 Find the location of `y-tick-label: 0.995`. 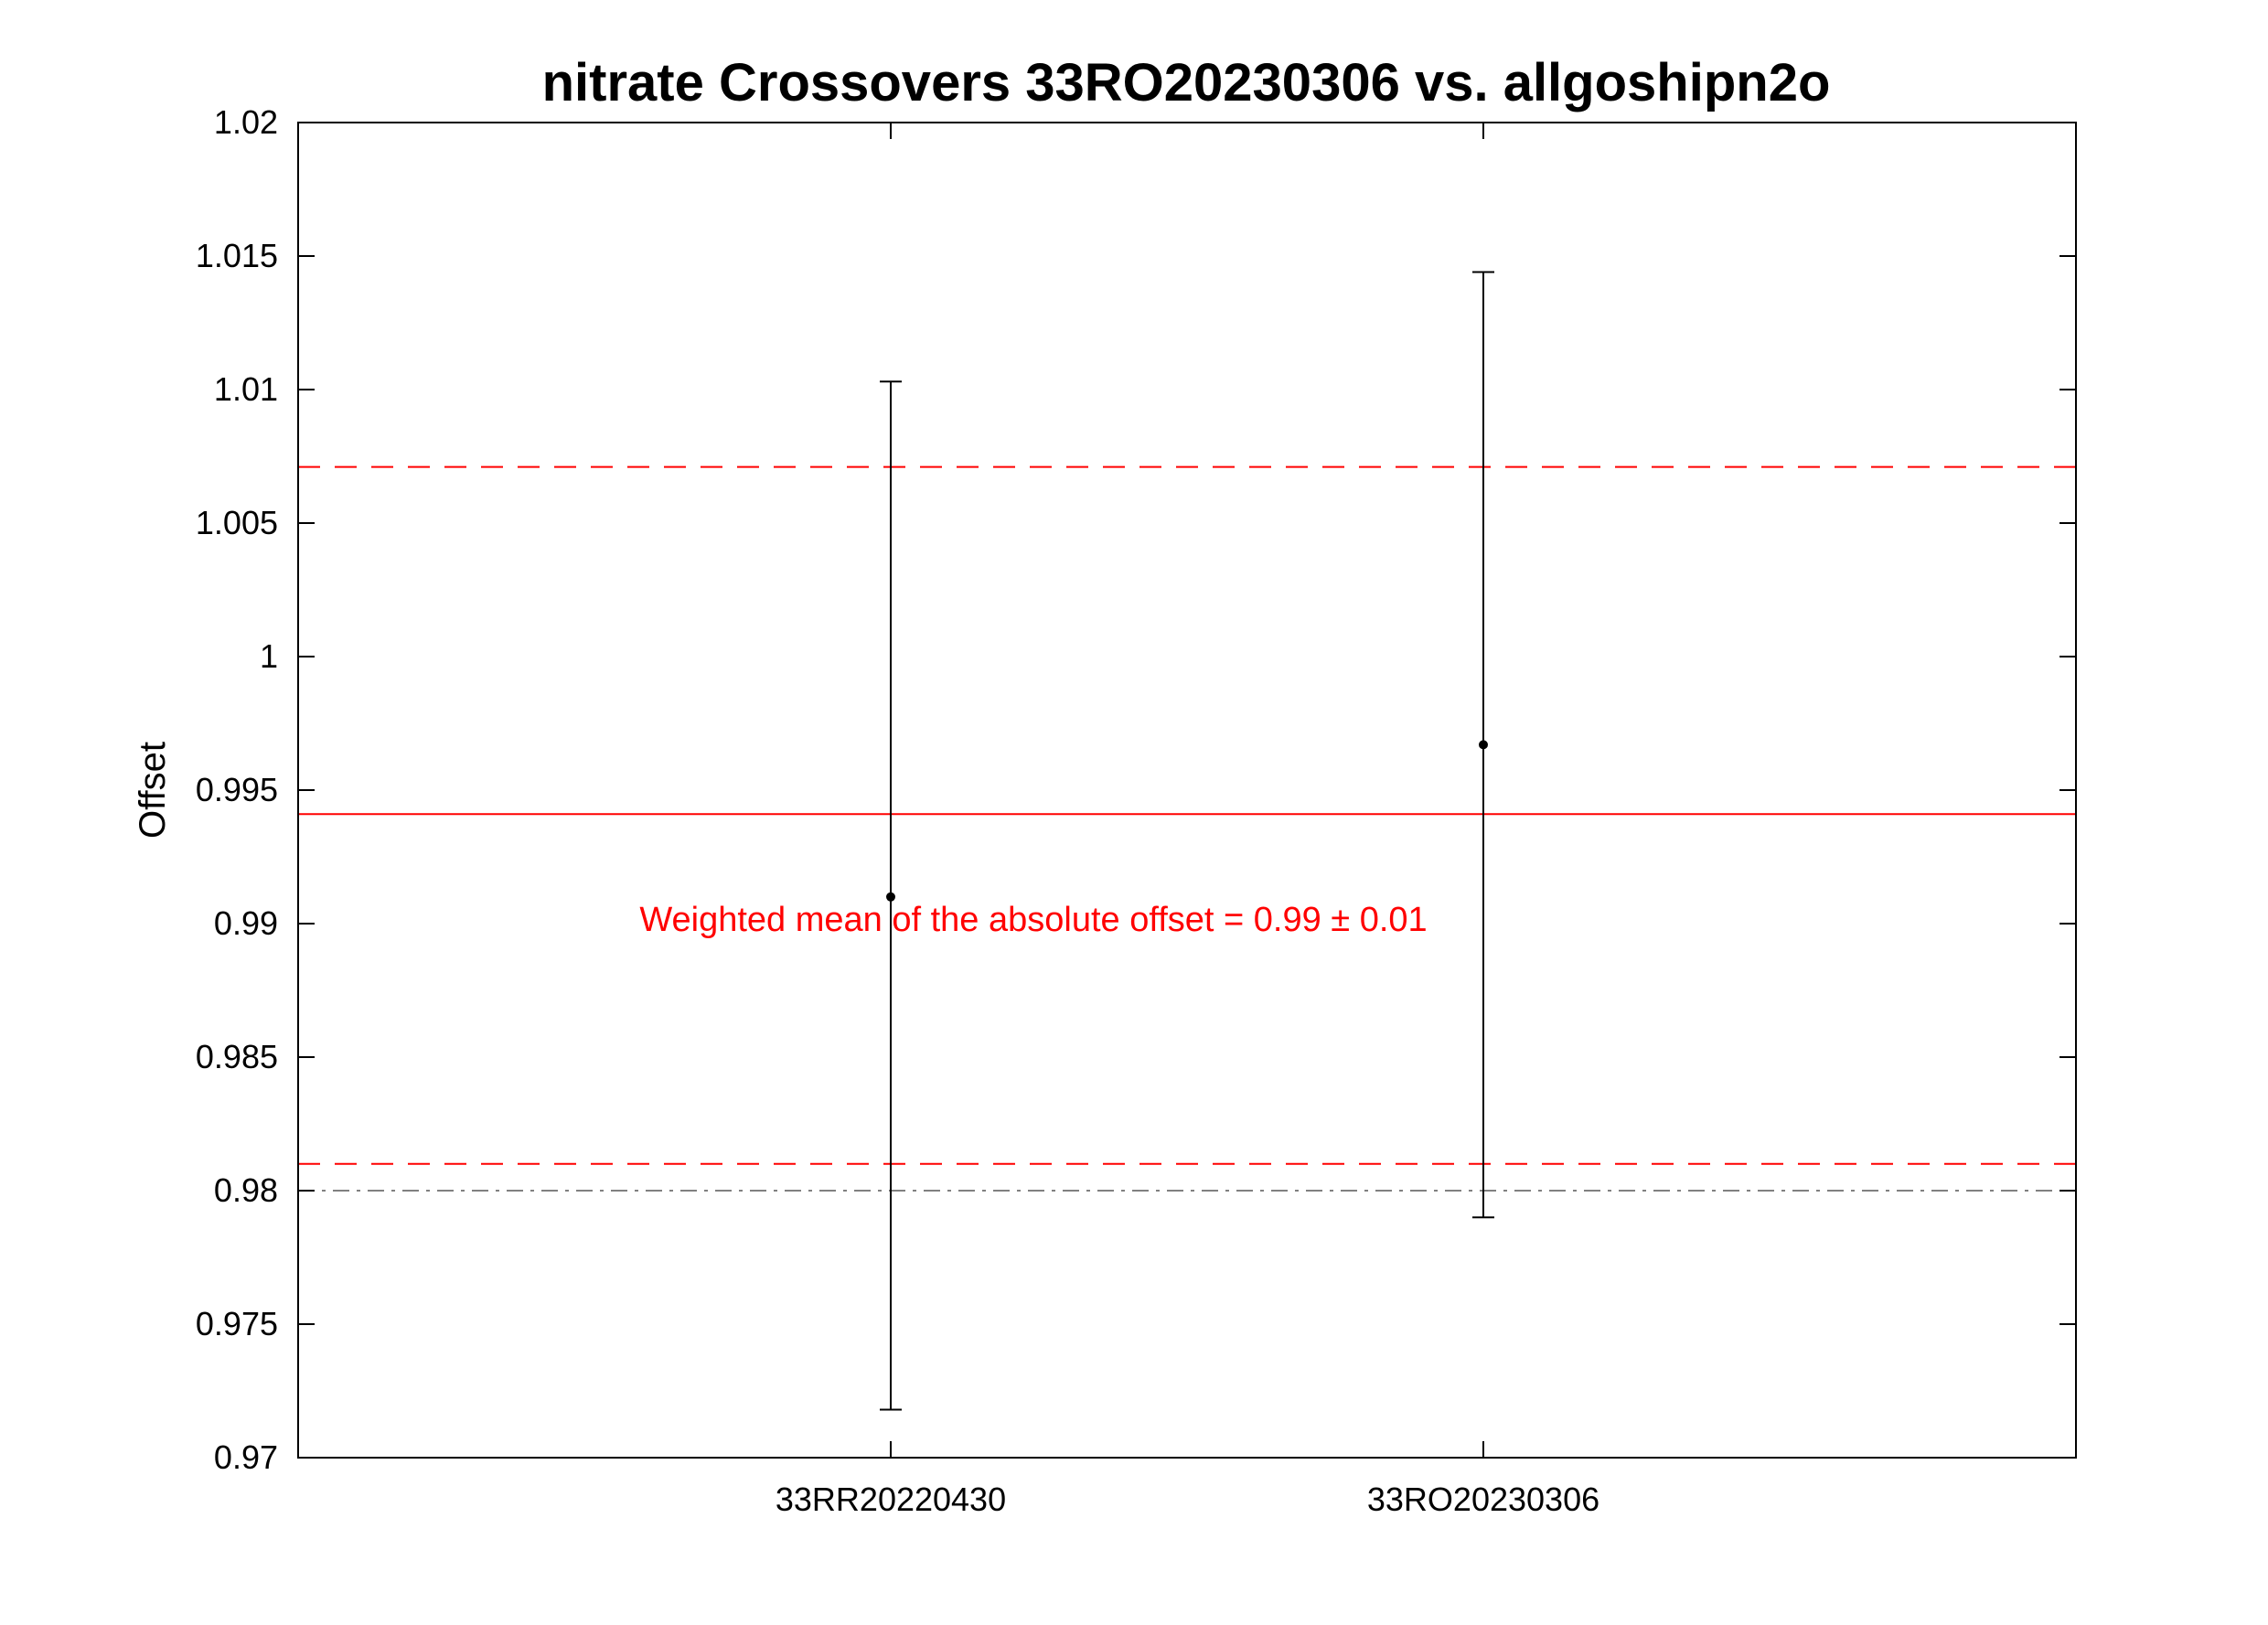

y-tick-label: 0.995 is located at coordinates (237, 789).